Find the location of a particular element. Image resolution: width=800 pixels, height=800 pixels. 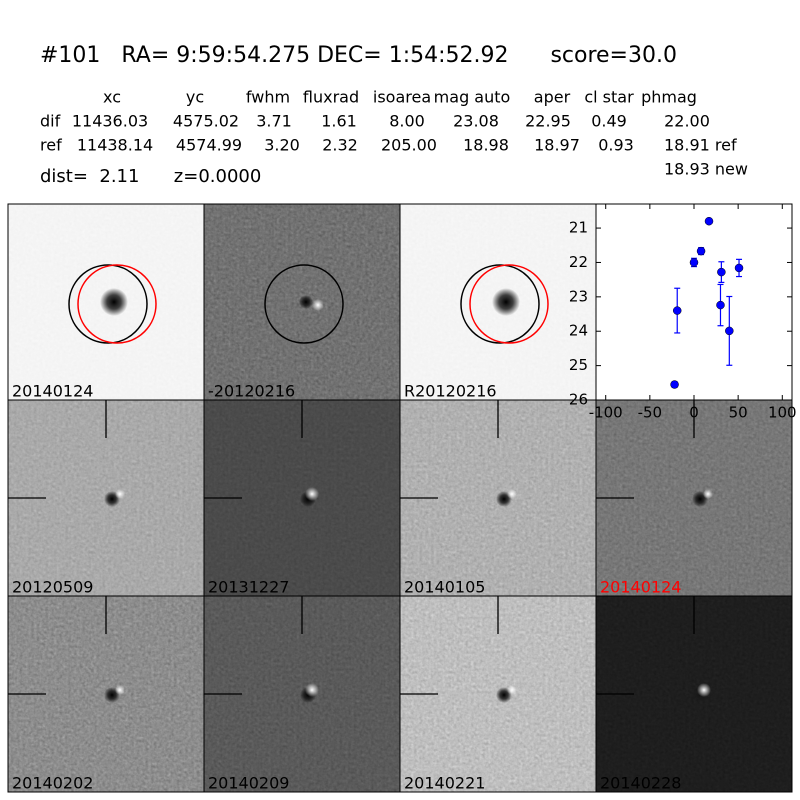

x-tick-label: -100 is located at coordinates (606, 413).